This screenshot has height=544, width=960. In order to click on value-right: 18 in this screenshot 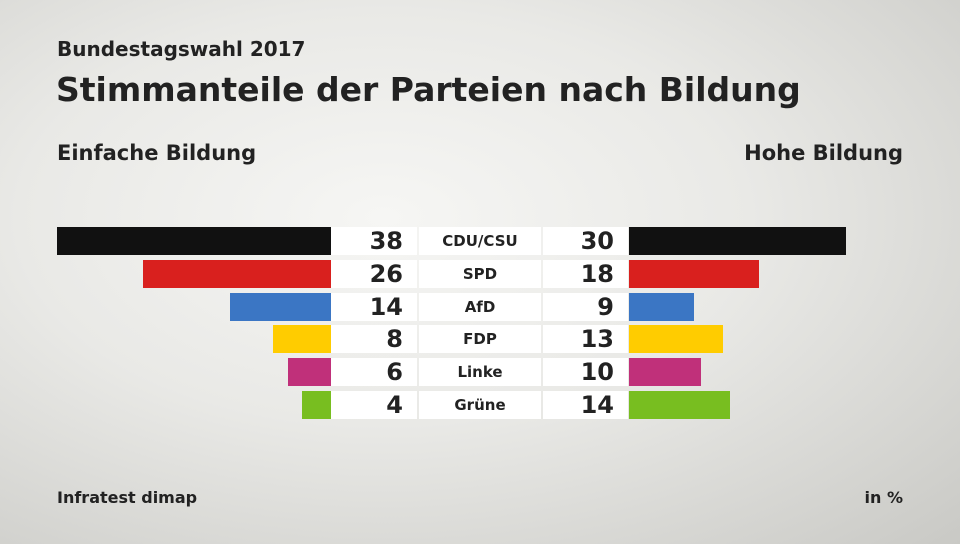, I will do `click(585, 273)`.